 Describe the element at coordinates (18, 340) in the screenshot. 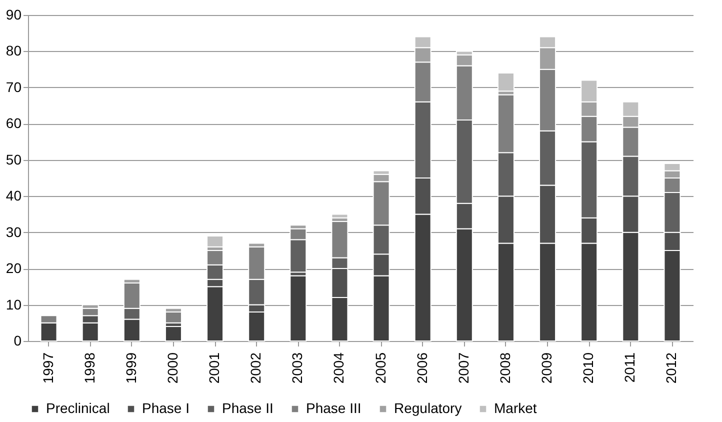

I see `y-tick-label: 0` at that location.